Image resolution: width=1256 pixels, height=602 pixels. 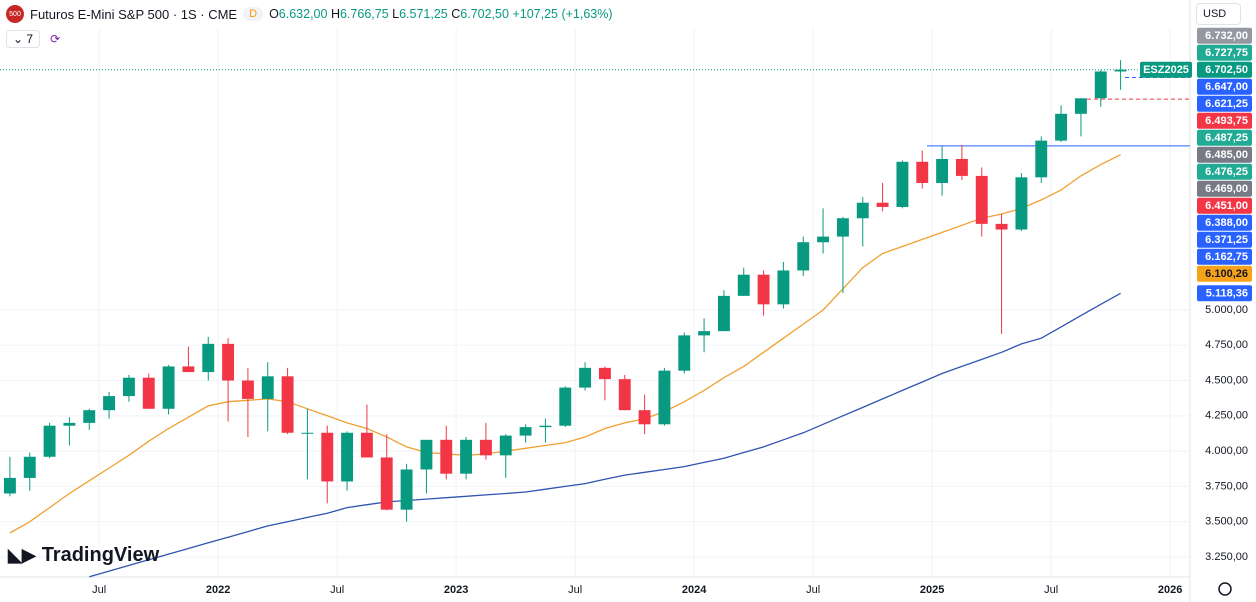 What do you see at coordinates (1219, 14) in the screenshot?
I see `currency-button: USD` at bounding box center [1219, 14].